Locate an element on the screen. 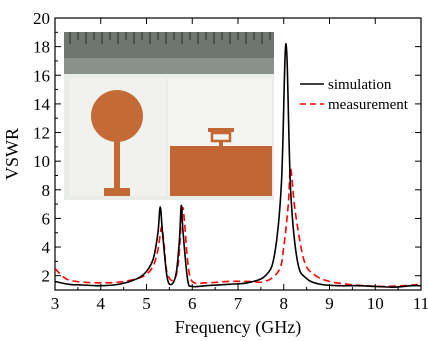 This screenshot has height=341, width=428. y-tick-label: 12 is located at coordinates (41, 133).